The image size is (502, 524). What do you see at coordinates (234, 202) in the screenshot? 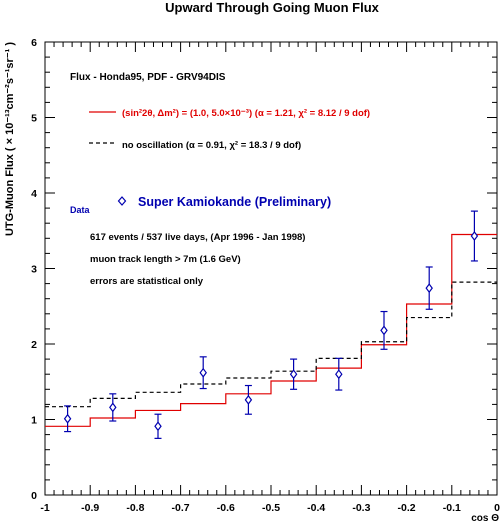
I see `data-legend-label: Super Kamiokande (Preliminary)` at bounding box center [234, 202].